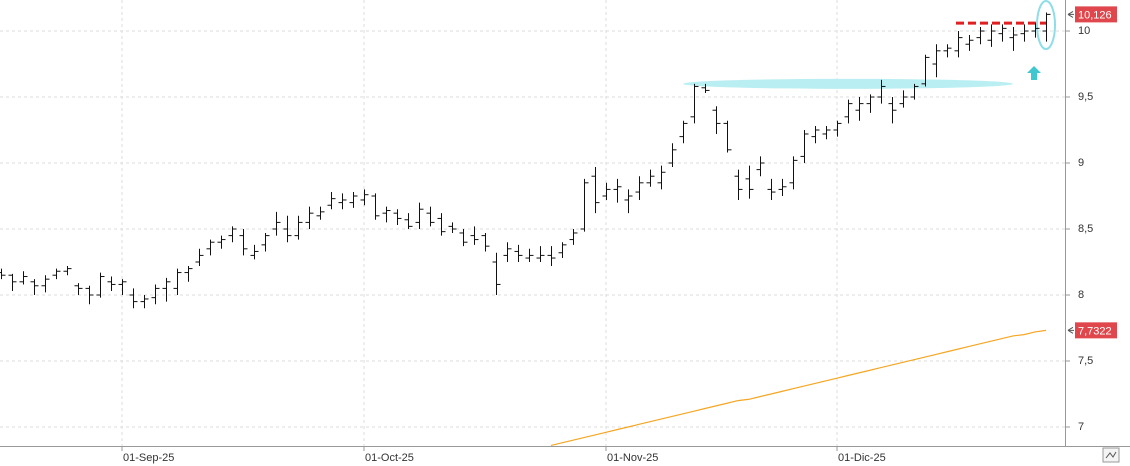  I want to click on y-tick-label: 8,5, so click(1085, 229).